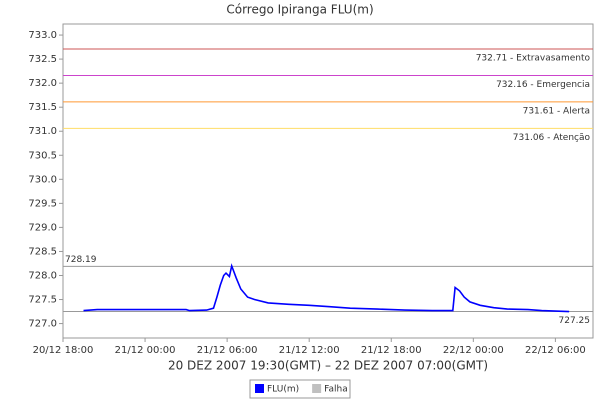  Describe the element at coordinates (42, 275) in the screenshot. I see `y-tick-label: 728.0` at that location.